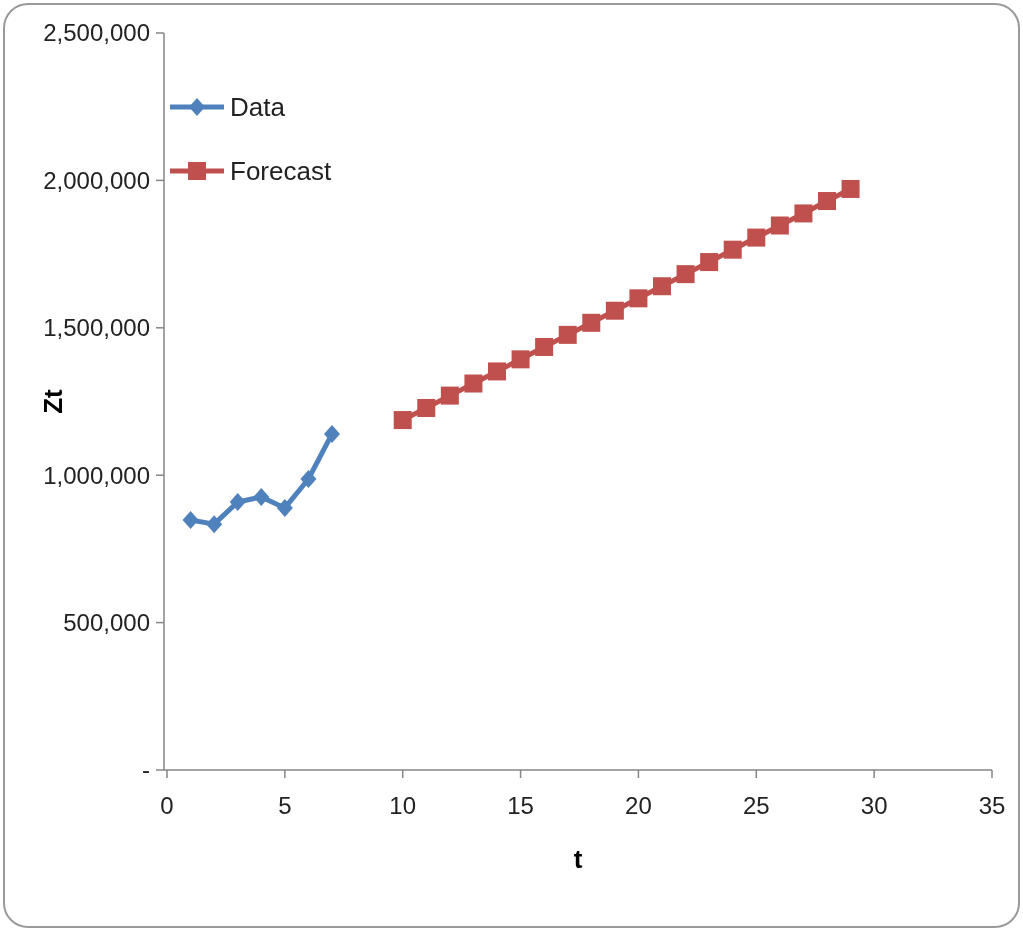  What do you see at coordinates (285, 805) in the screenshot?
I see `x-tick-label: 5` at bounding box center [285, 805].